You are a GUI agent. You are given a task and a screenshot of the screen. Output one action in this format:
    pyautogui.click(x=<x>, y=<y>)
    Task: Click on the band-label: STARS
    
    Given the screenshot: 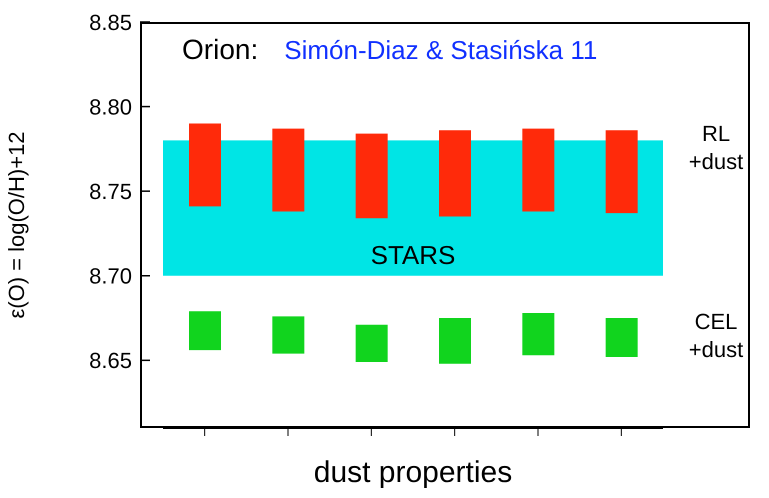 What is the action you would take?
    pyautogui.click(x=413, y=255)
    